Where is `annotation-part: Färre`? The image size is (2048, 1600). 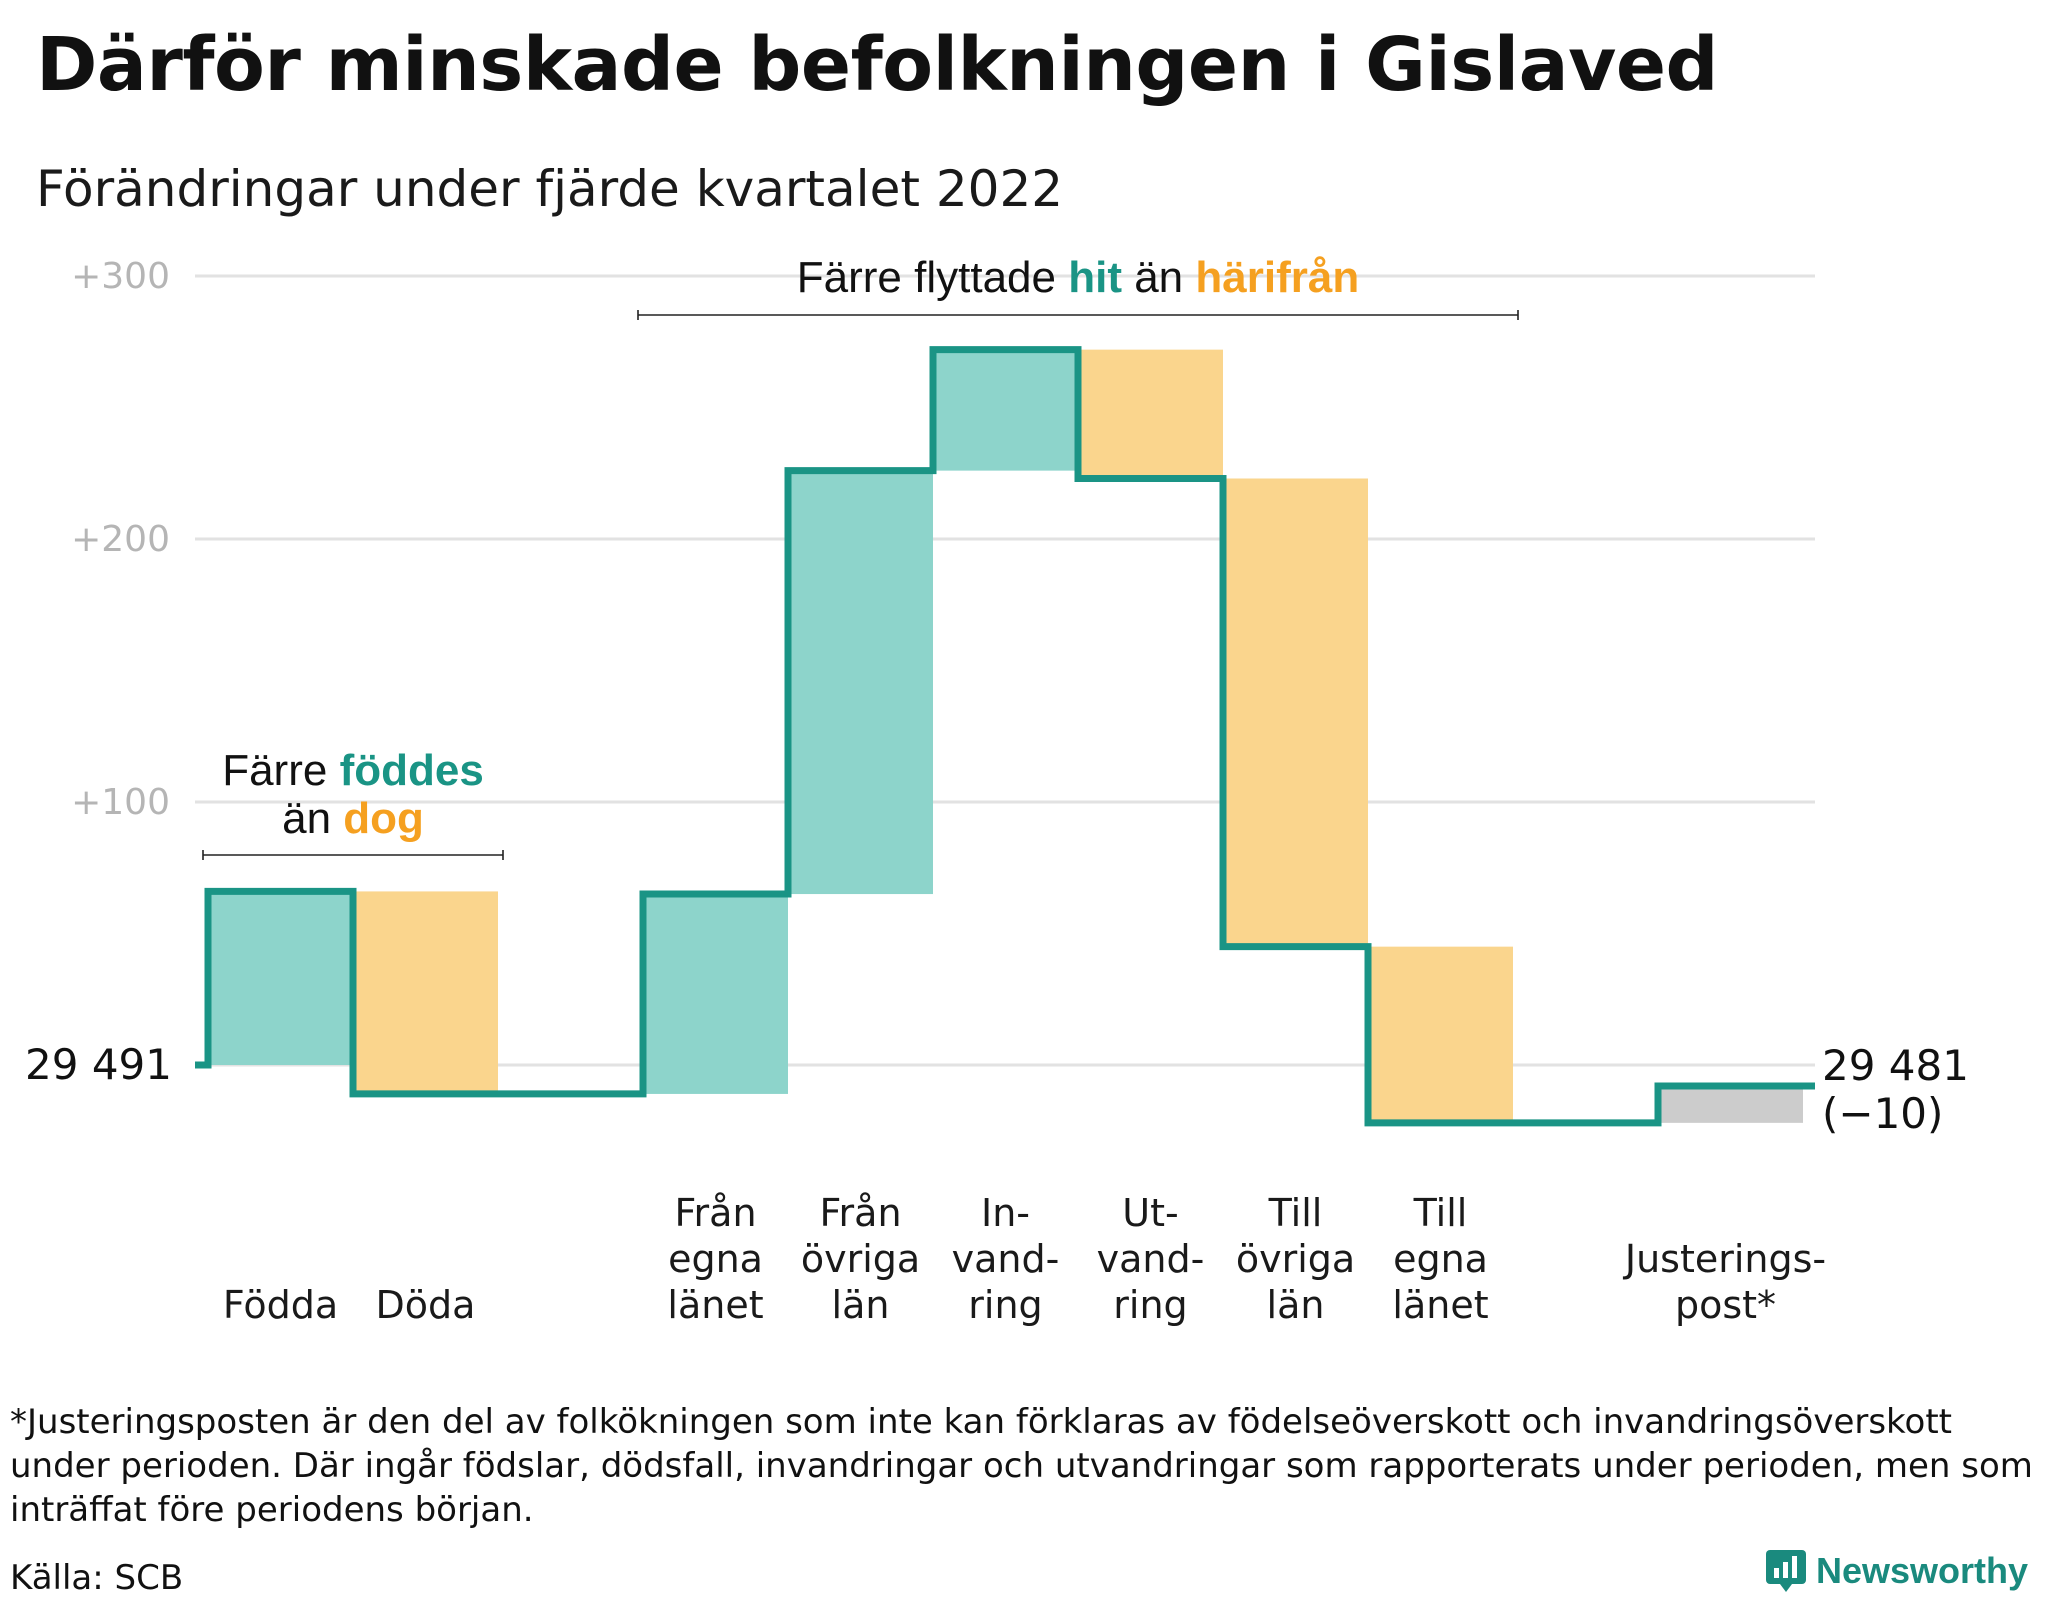
annotation-part: Färre is located at coordinates (280, 770).